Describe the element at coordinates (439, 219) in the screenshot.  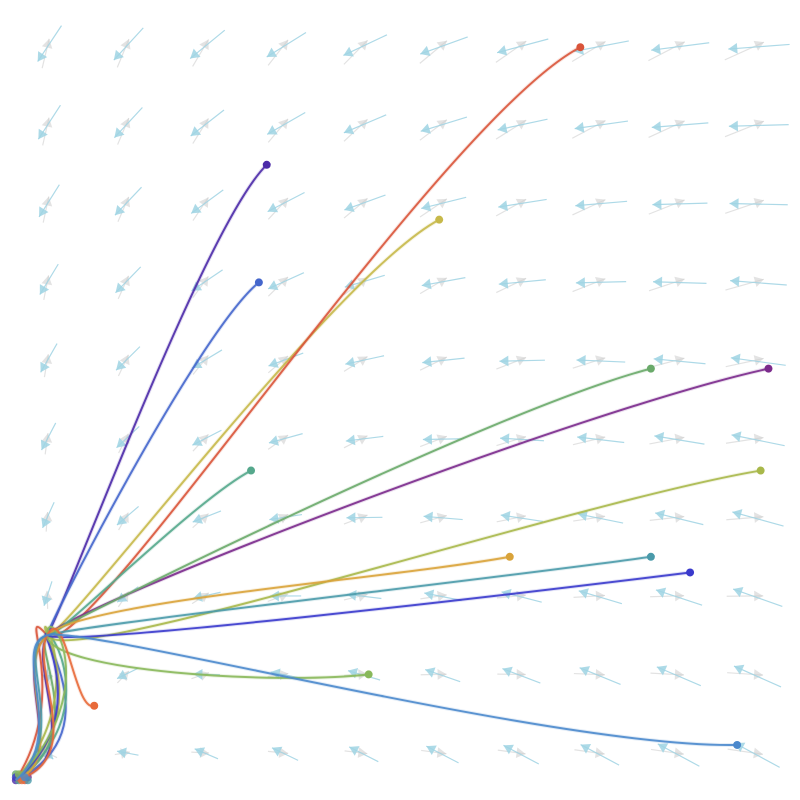
I see `trajectory-endpoint-t3` at that location.